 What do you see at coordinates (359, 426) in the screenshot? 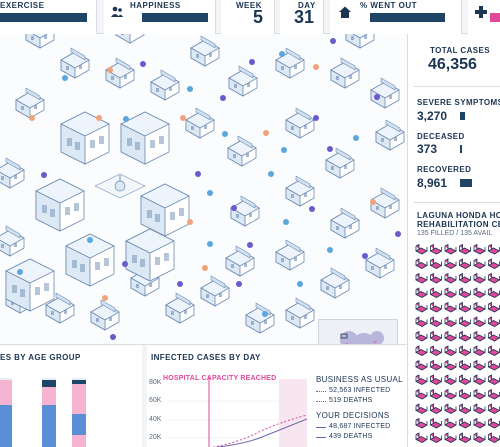
I see `yd-infected: 48,687 INFECTED` at bounding box center [359, 426].